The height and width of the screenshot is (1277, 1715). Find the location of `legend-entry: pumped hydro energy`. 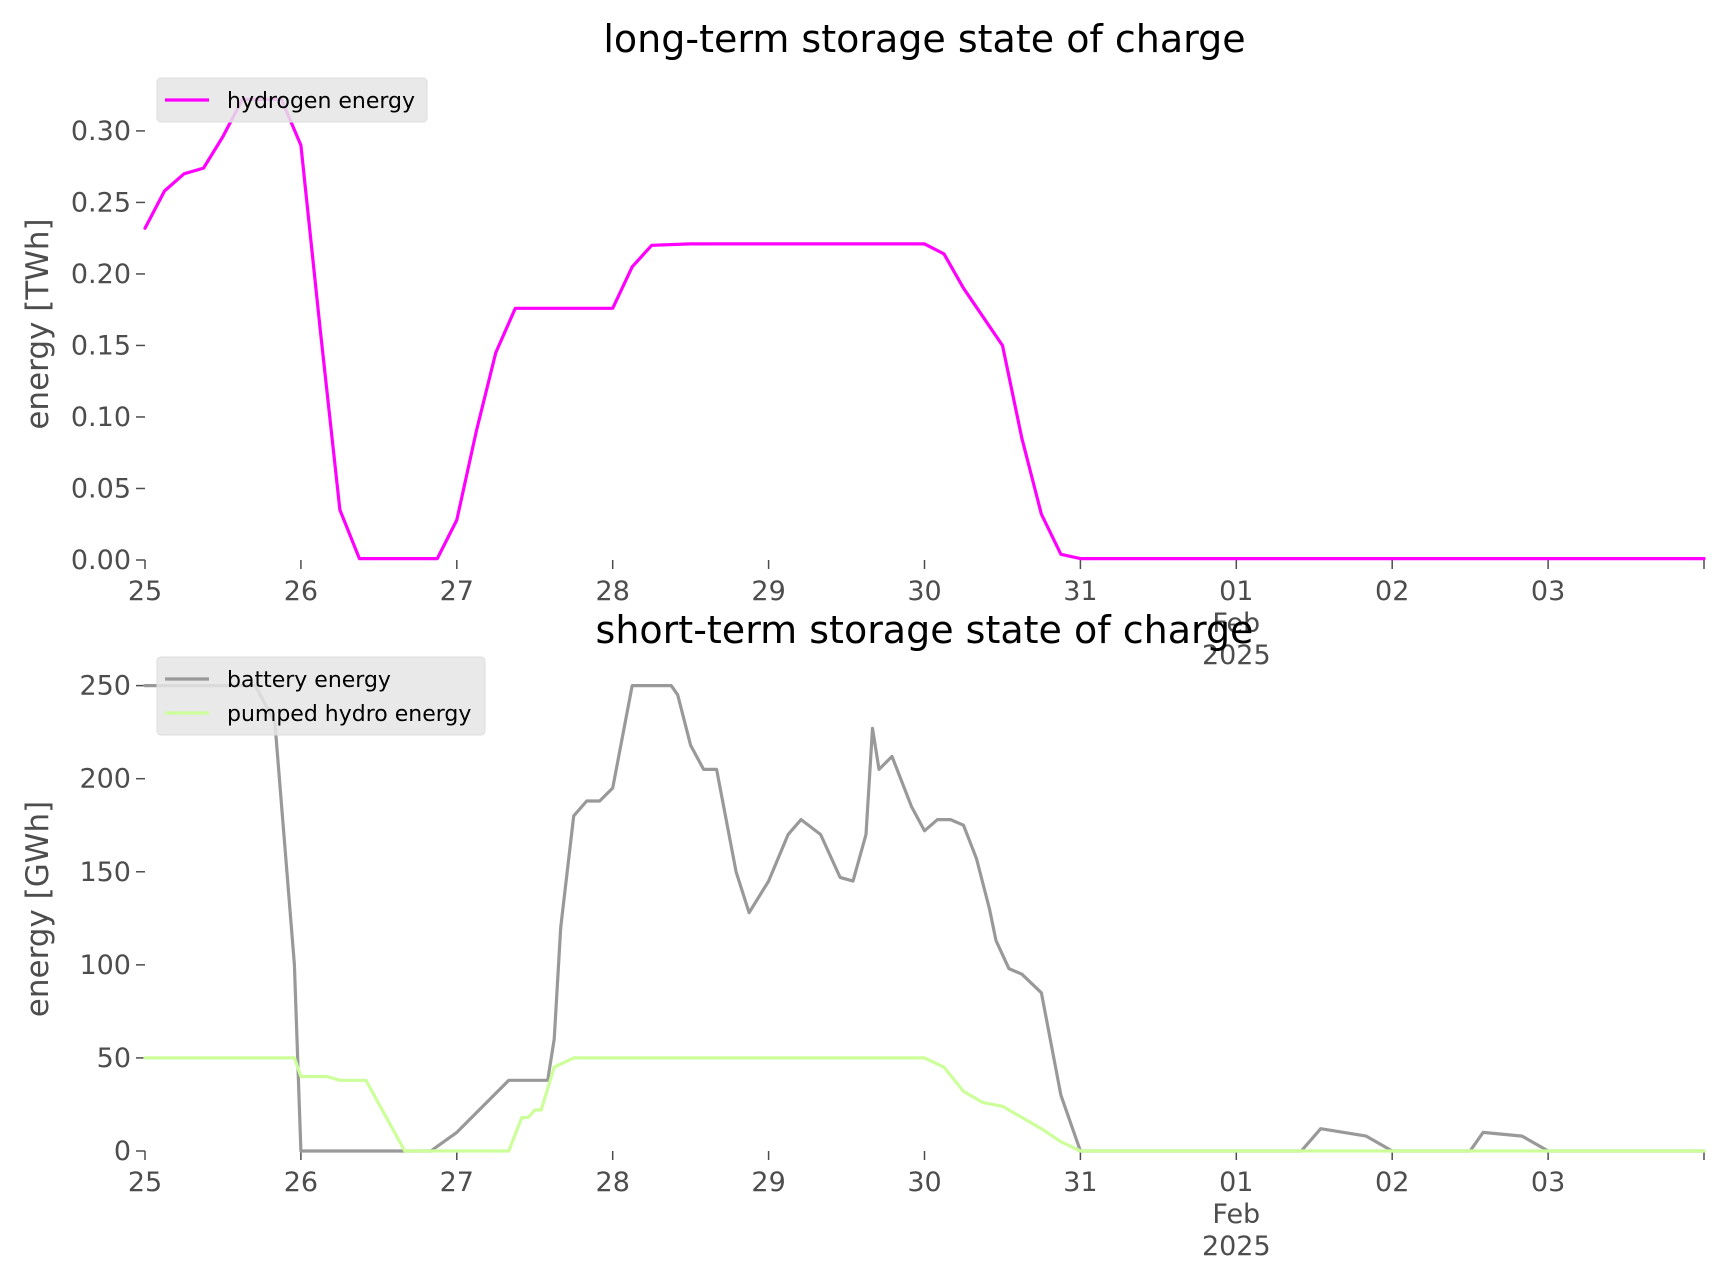

legend-entry: pumped hydro energy is located at coordinates (349, 714).